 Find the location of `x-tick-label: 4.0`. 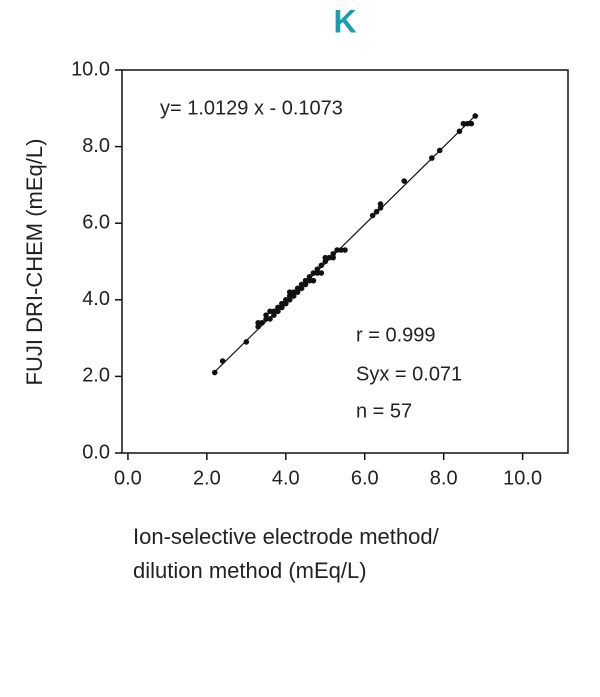

x-tick-label: 4.0 is located at coordinates (286, 478).